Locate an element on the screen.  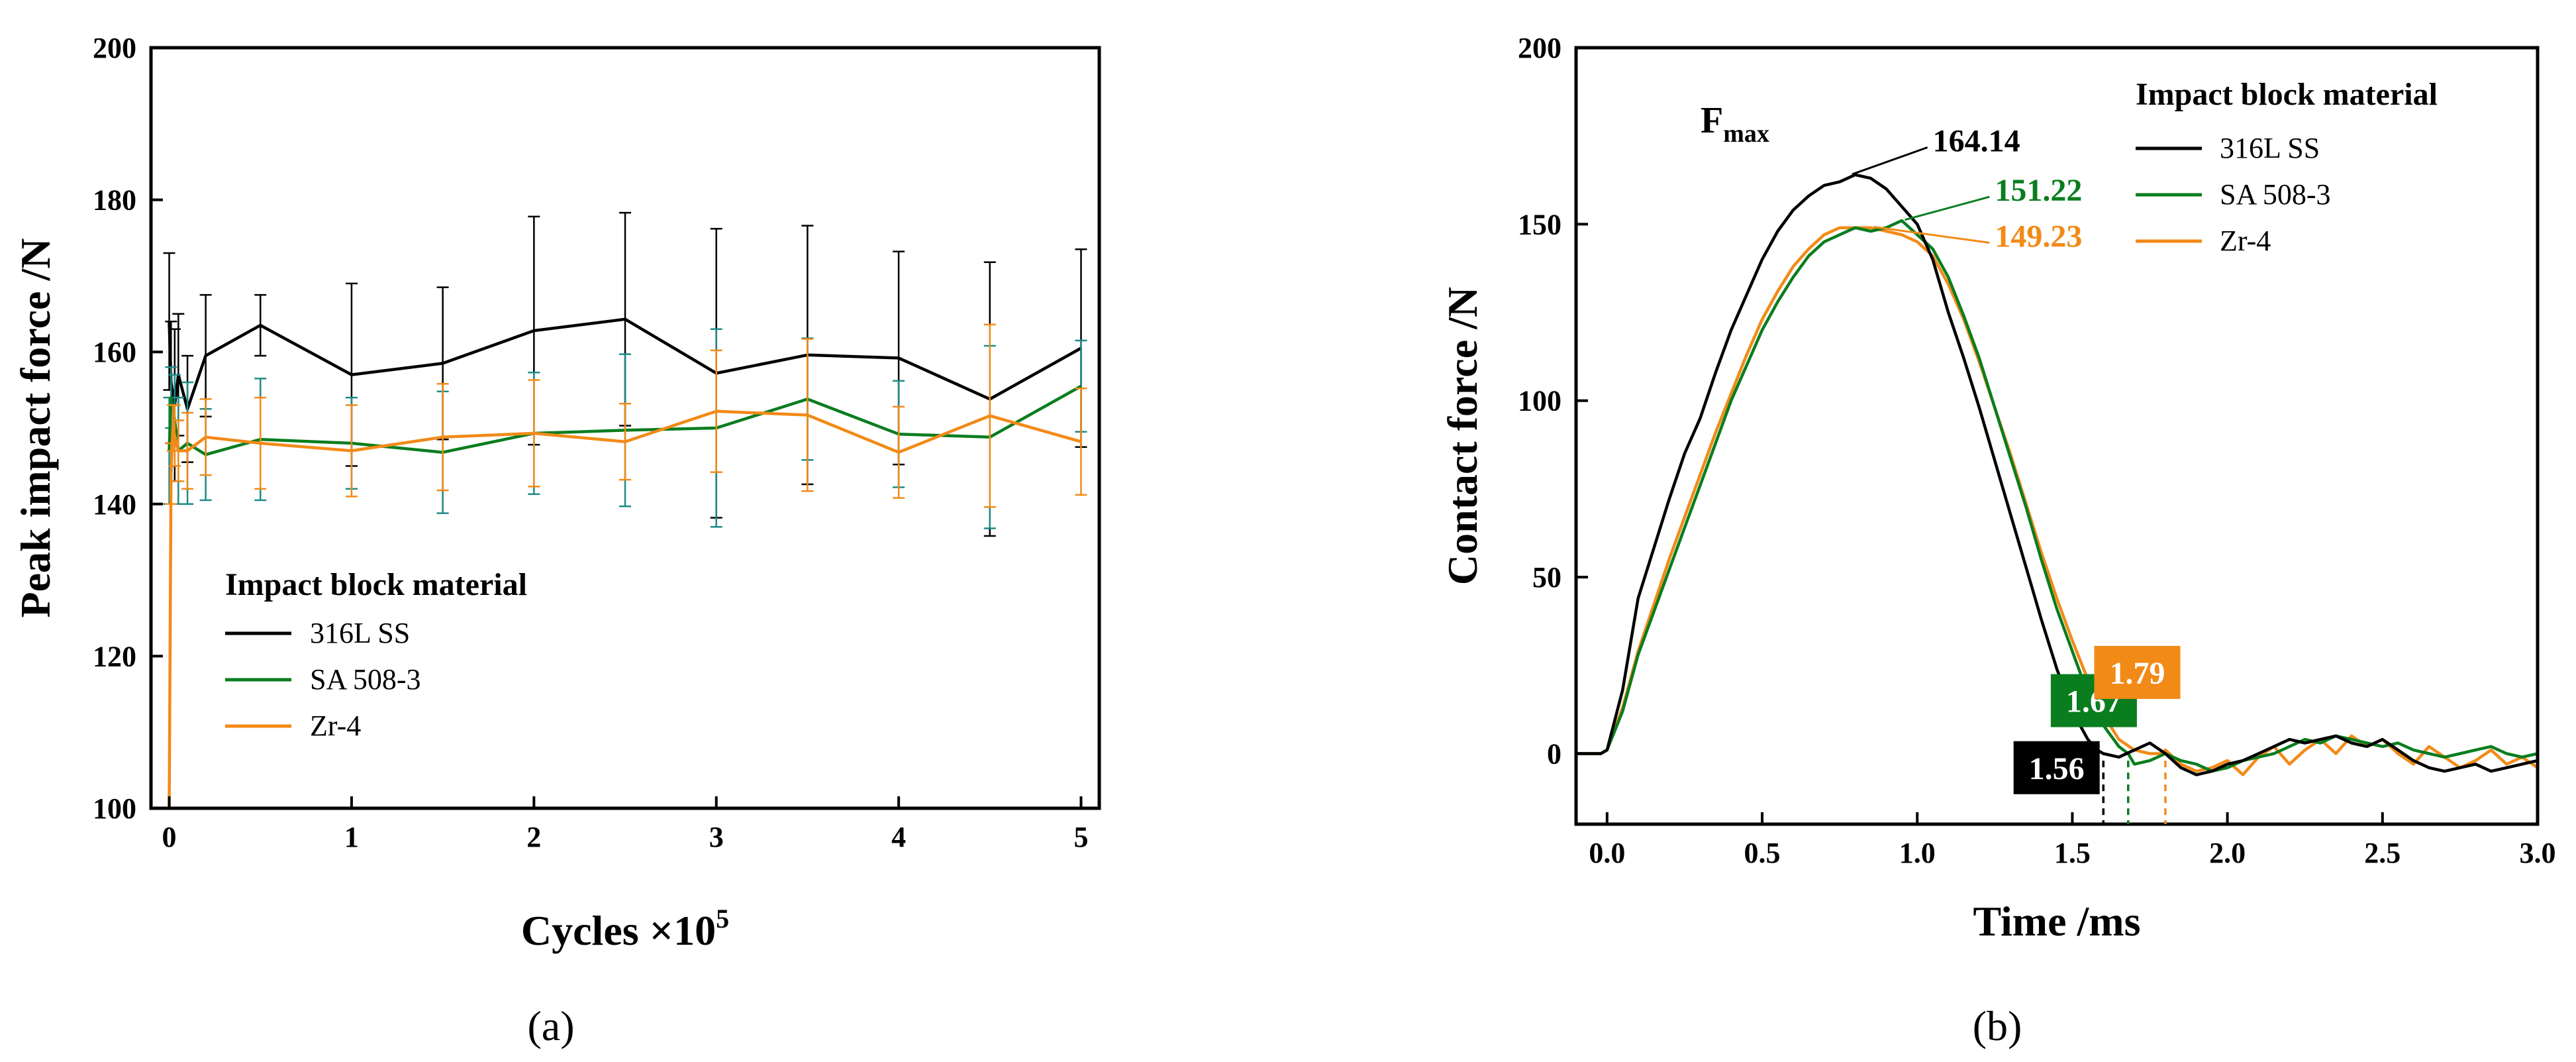
panel-b-y-axis-title: Contact force /N is located at coordinates (1462, 436).